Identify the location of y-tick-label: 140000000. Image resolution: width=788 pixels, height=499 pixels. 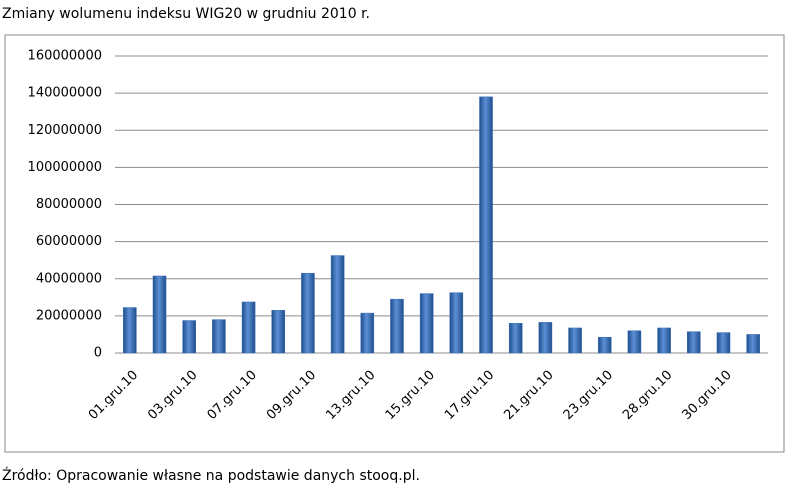
(65, 93).